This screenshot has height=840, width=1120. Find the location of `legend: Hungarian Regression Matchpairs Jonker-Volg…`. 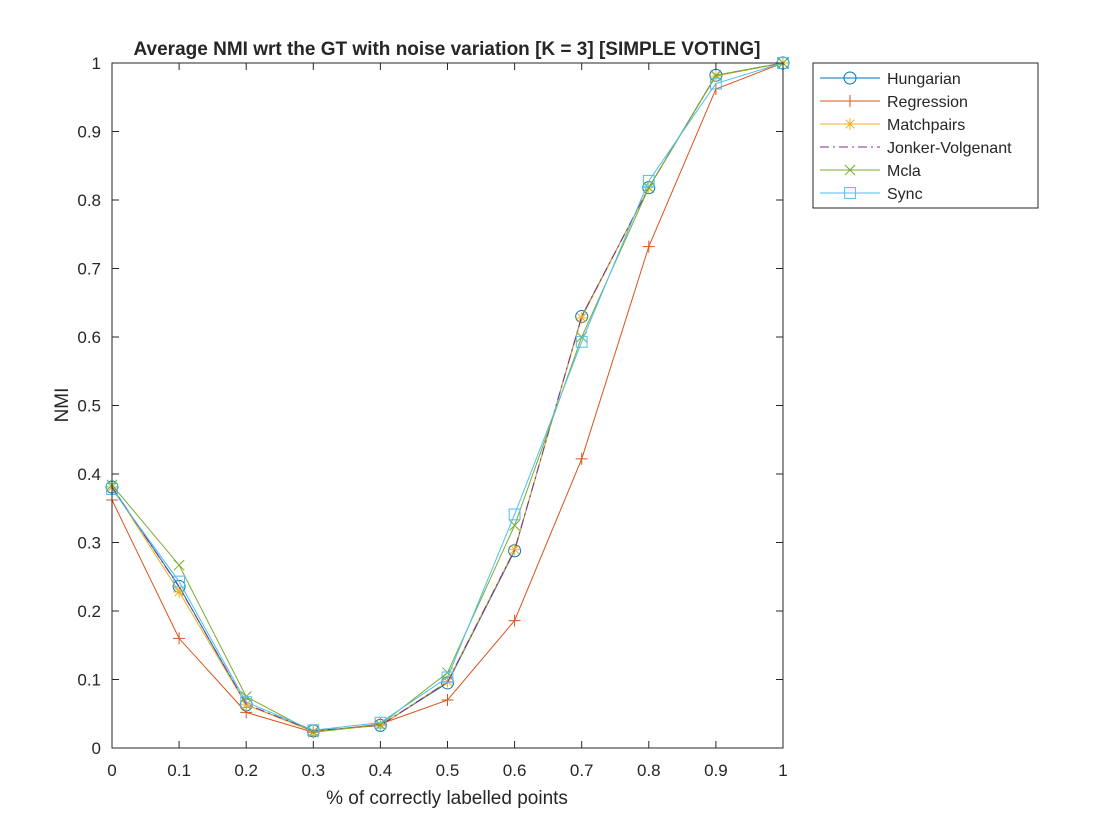

legend: Hungarian Regression Matchpairs Jonker-Volg… is located at coordinates (925, 135).